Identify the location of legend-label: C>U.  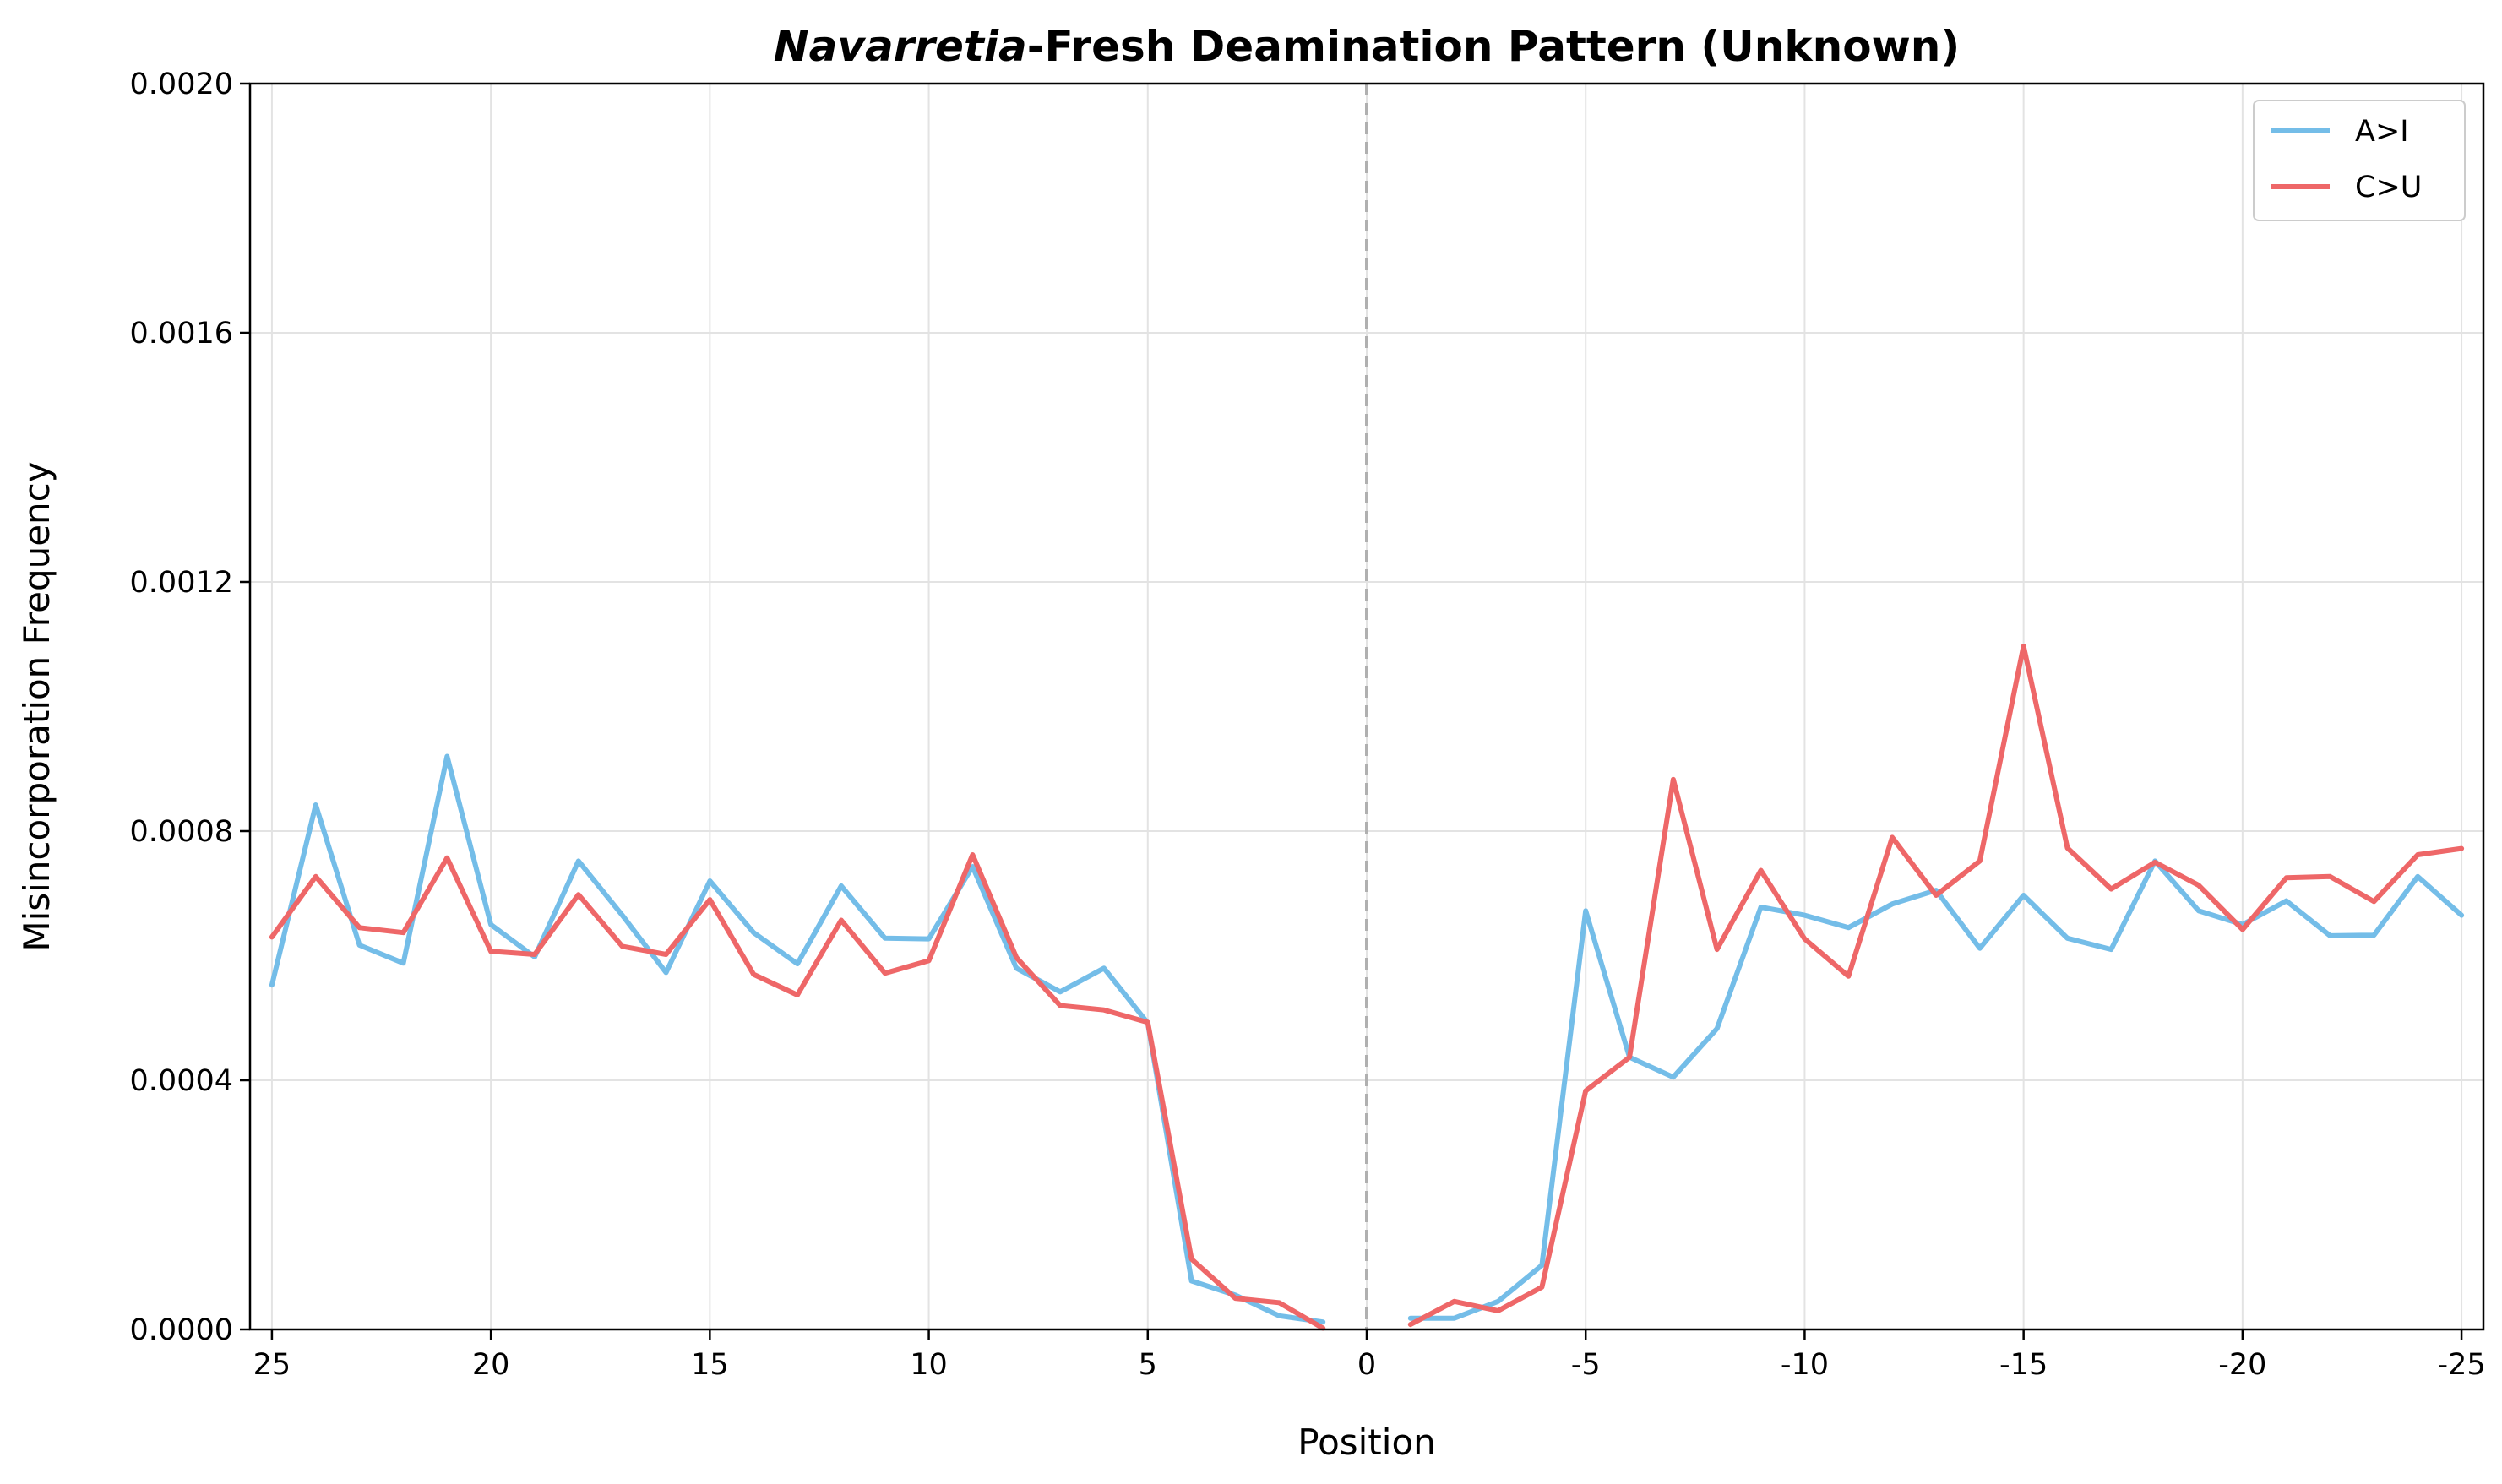
(2388, 187).